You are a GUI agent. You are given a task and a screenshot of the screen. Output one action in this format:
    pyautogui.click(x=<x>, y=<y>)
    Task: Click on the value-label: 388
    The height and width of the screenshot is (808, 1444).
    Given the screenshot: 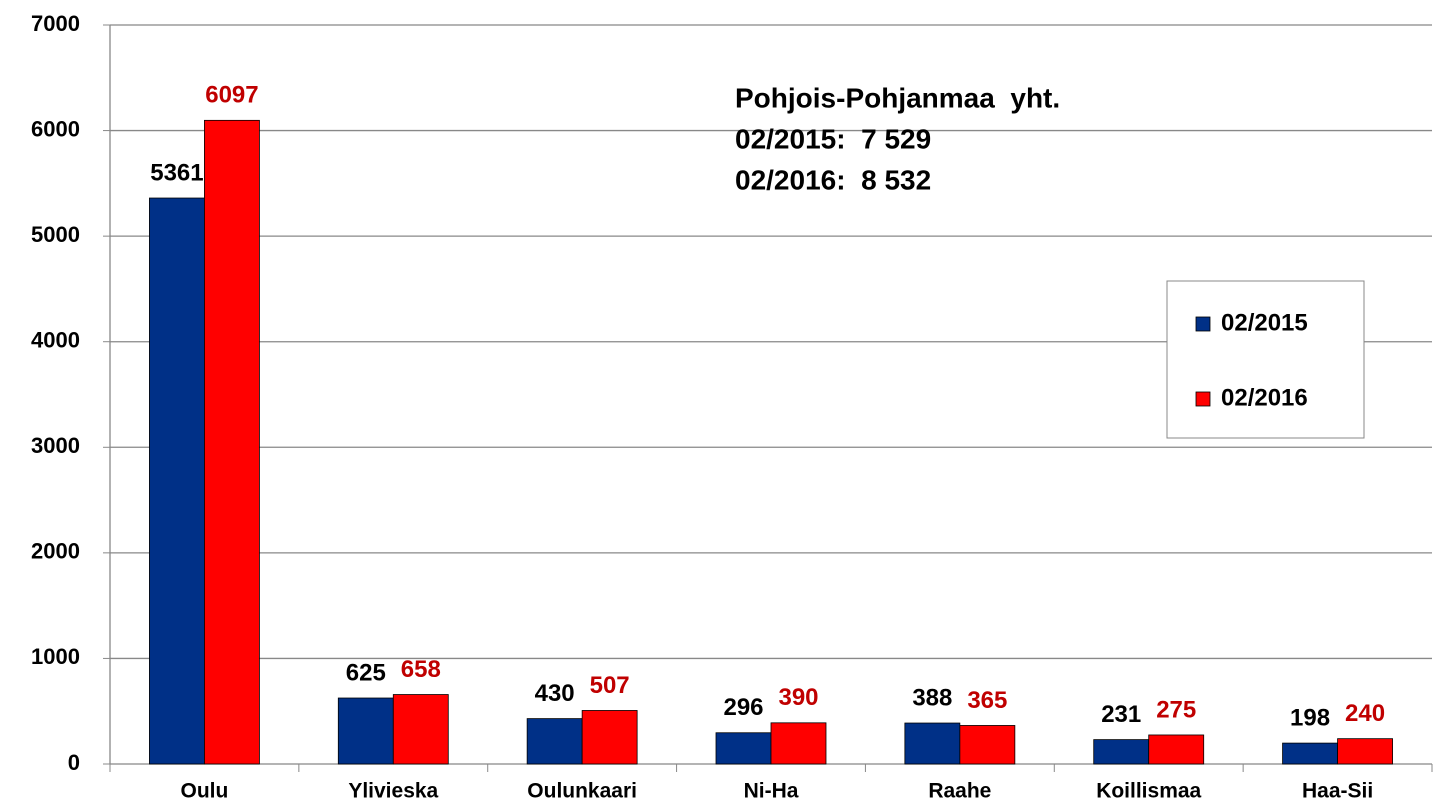 What is the action you would take?
    pyautogui.click(x=932, y=697)
    